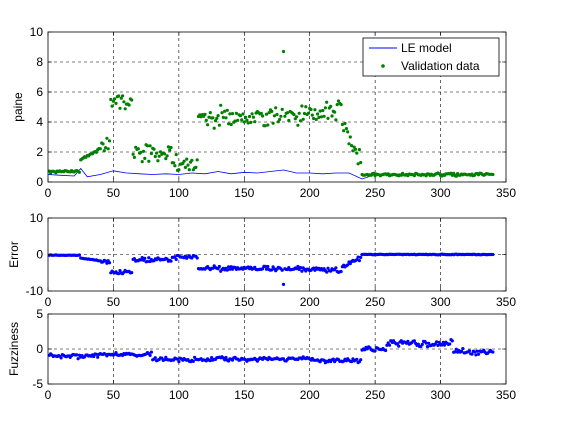 The height and width of the screenshot is (433, 561). I want to click on y-tick-label: 5, so click(39, 314).